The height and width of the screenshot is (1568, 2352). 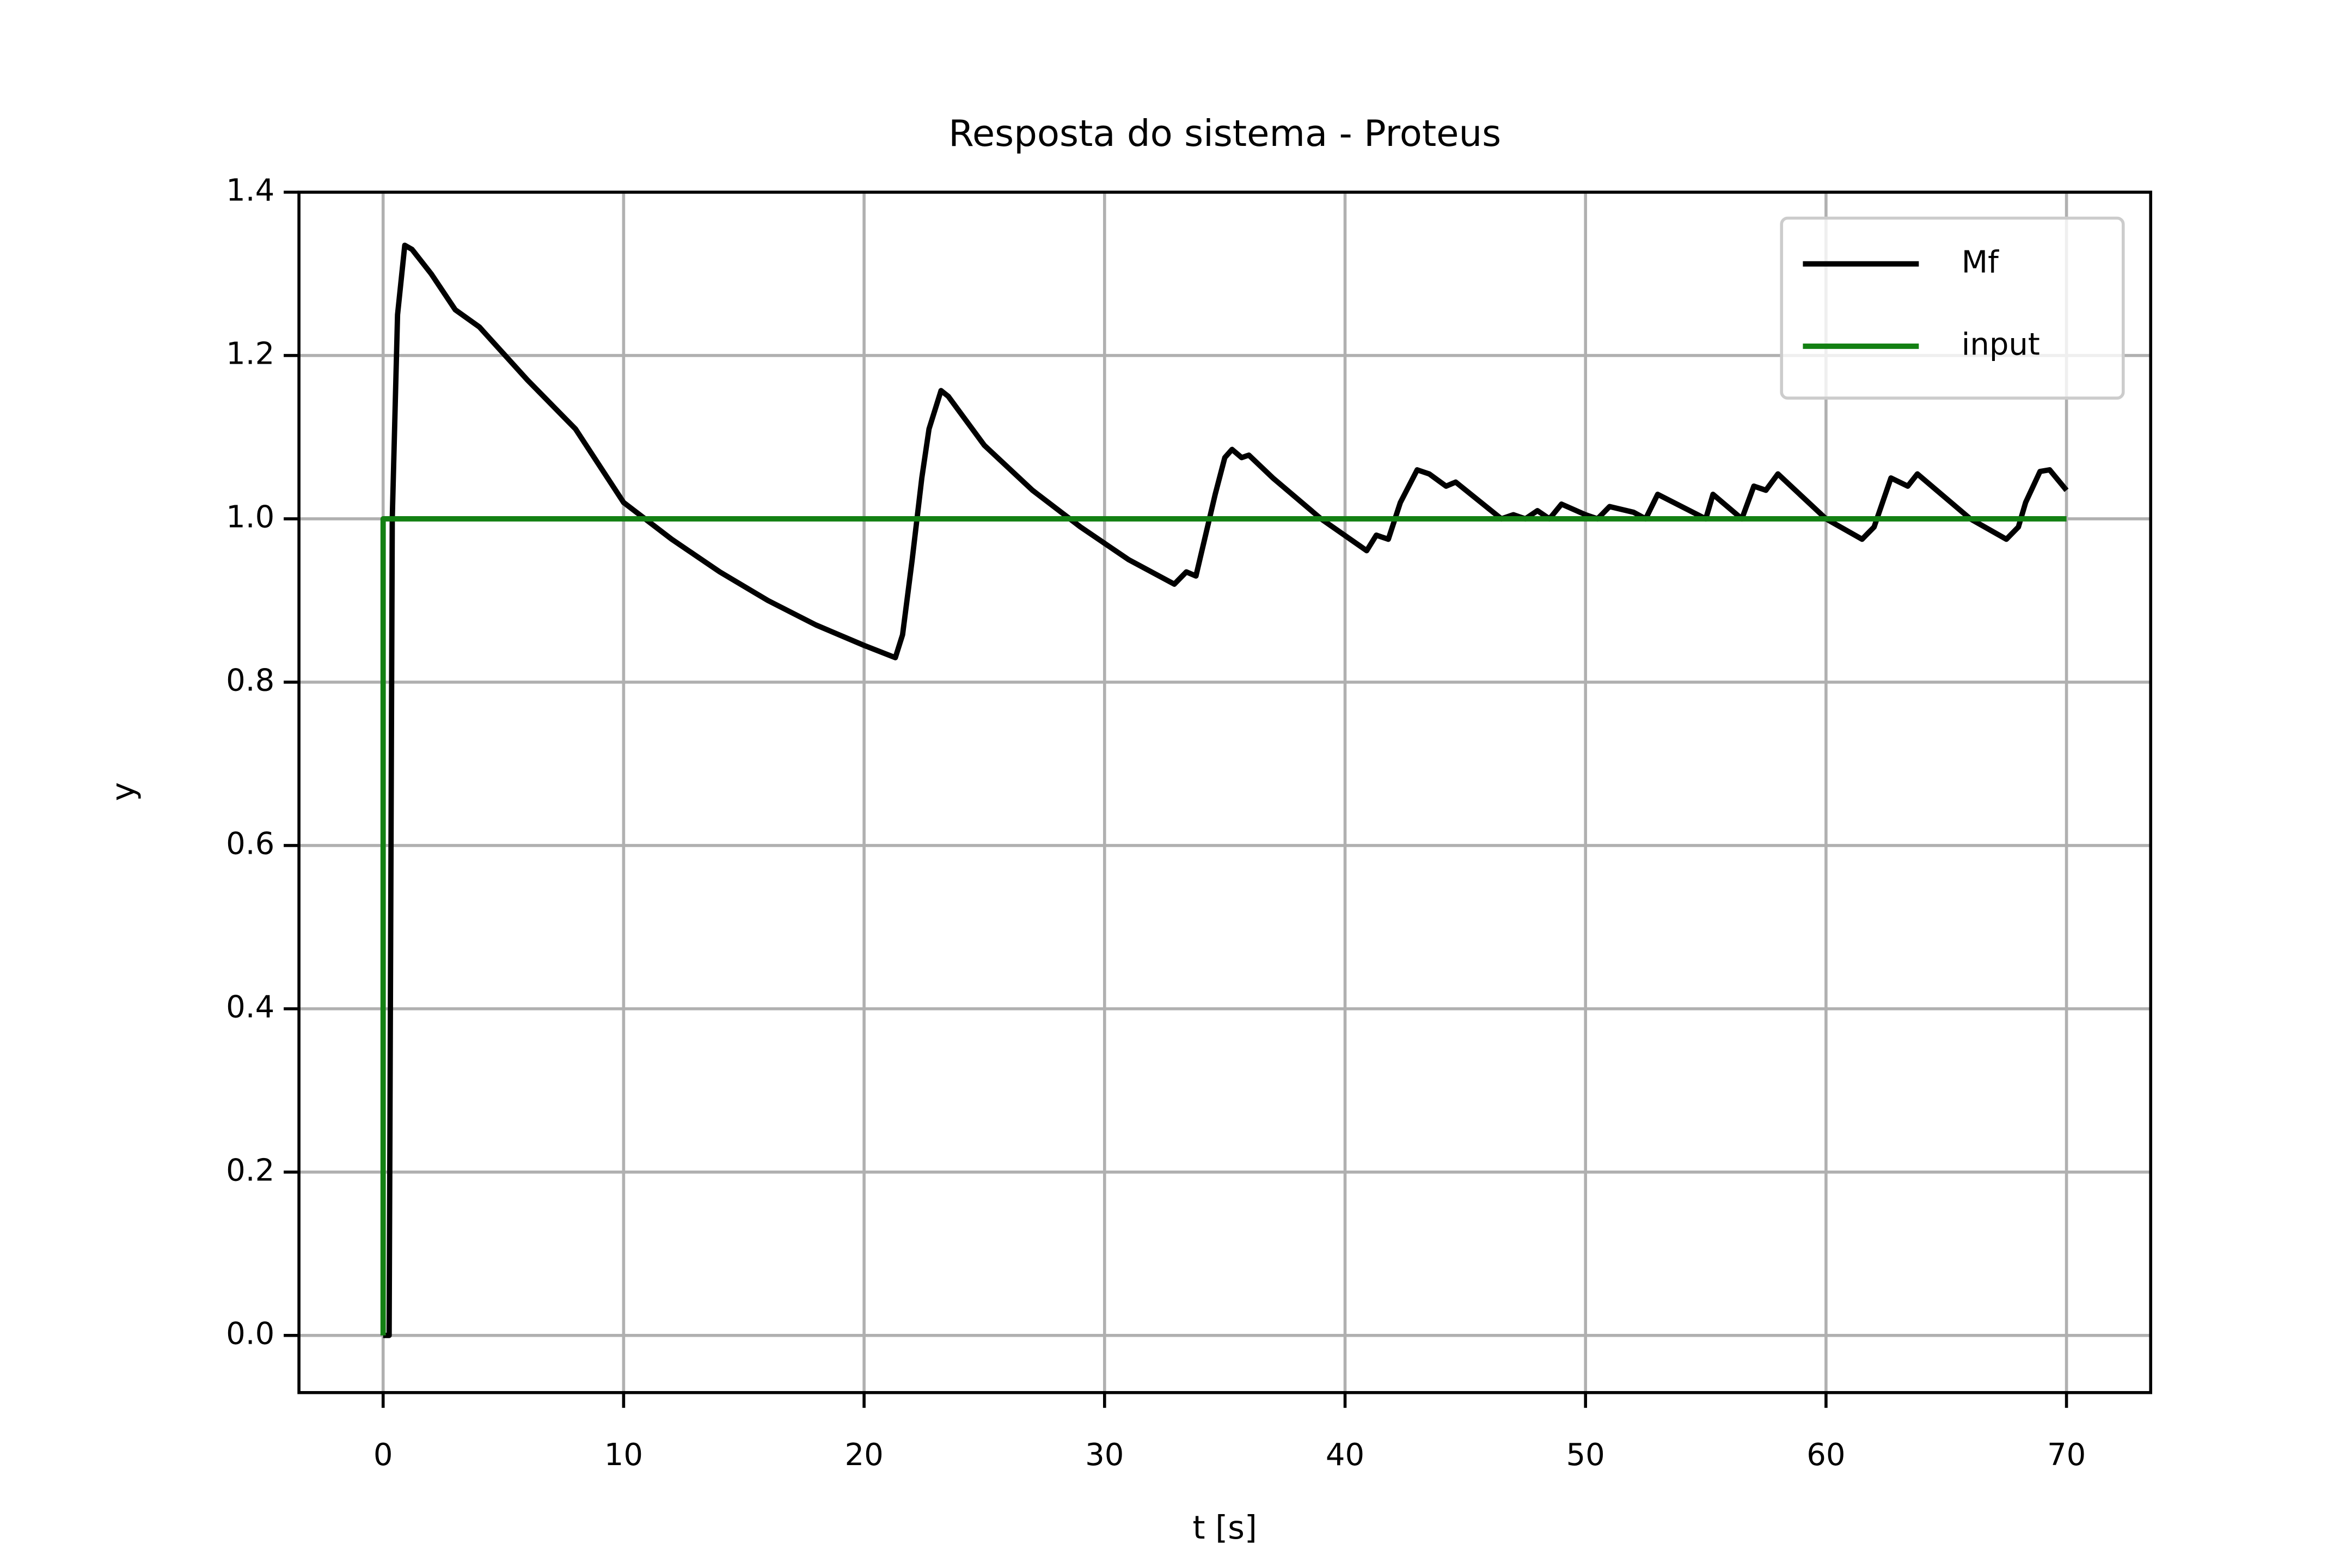 What do you see at coordinates (250, 517) in the screenshot?
I see `y-tick-label: 1.0` at bounding box center [250, 517].